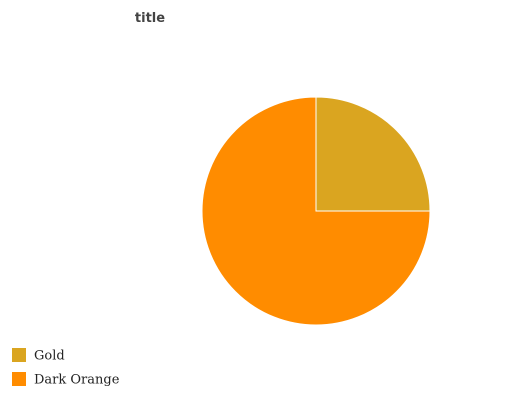 Image resolution: width=532 pixels, height=400 pixels. I want to click on legend-label-gold: Gold, so click(49, 356).